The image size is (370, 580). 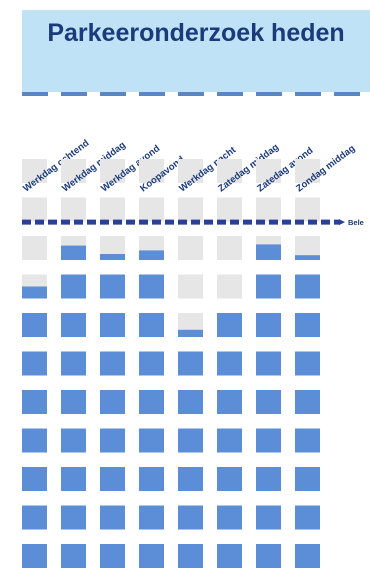 What do you see at coordinates (196, 51) in the screenshot?
I see `chart-header: Parkeeronderzoek heden` at bounding box center [196, 51].